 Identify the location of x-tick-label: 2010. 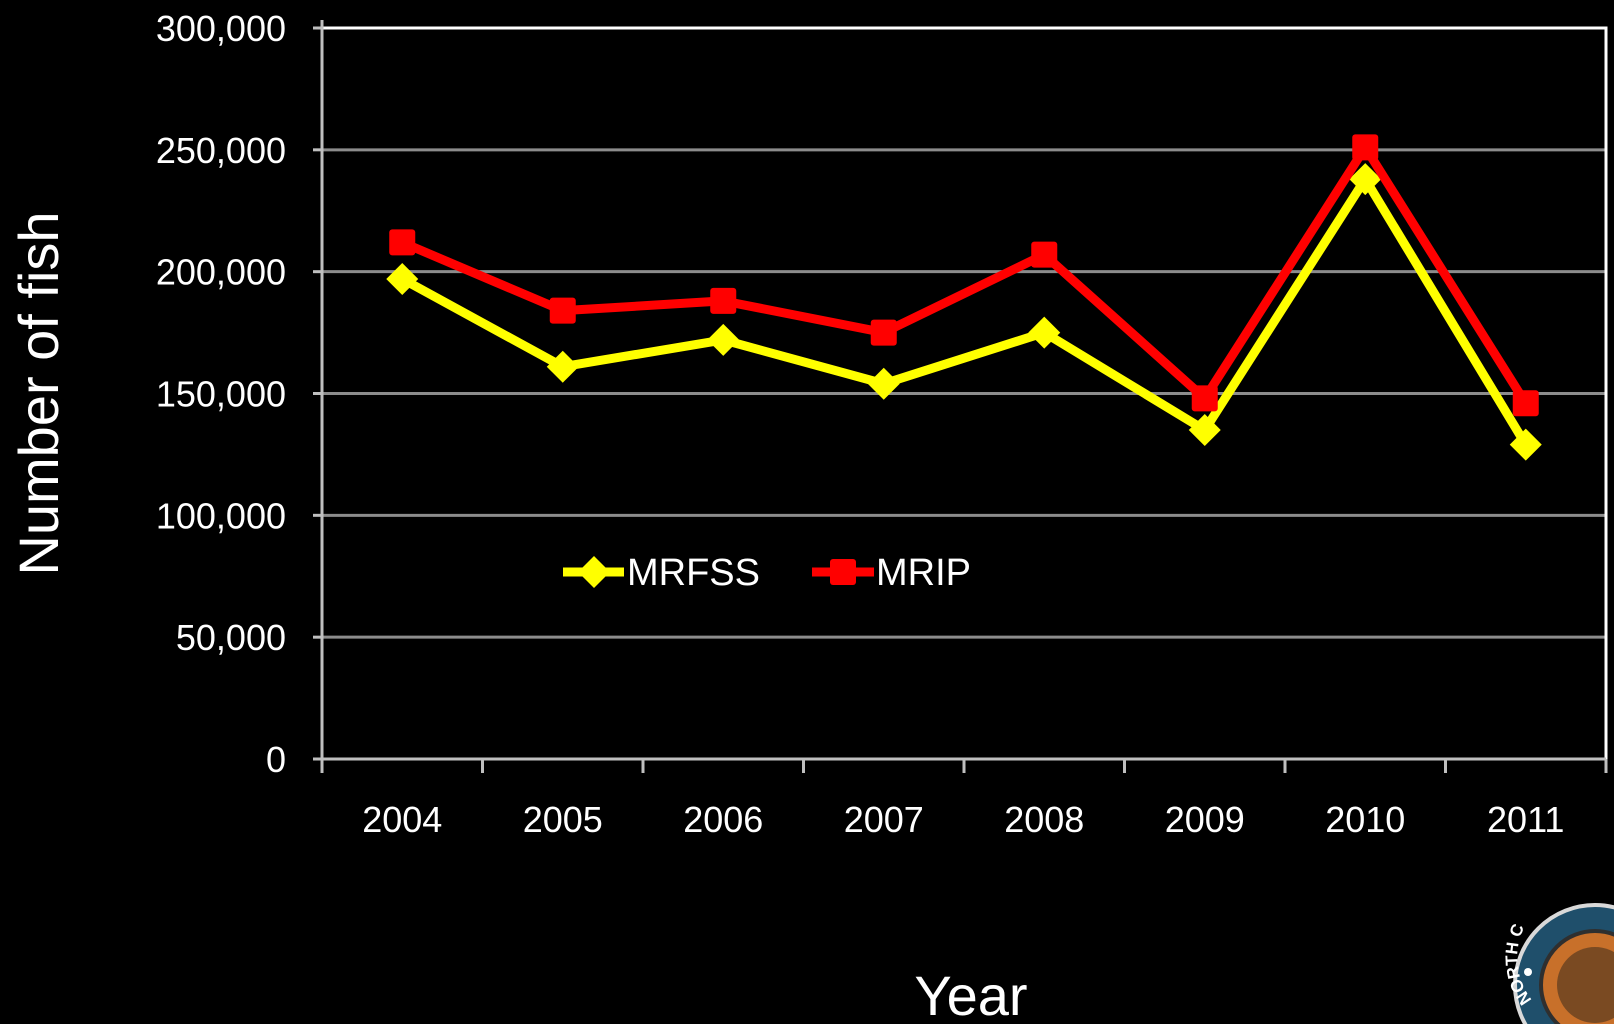
(1365, 819).